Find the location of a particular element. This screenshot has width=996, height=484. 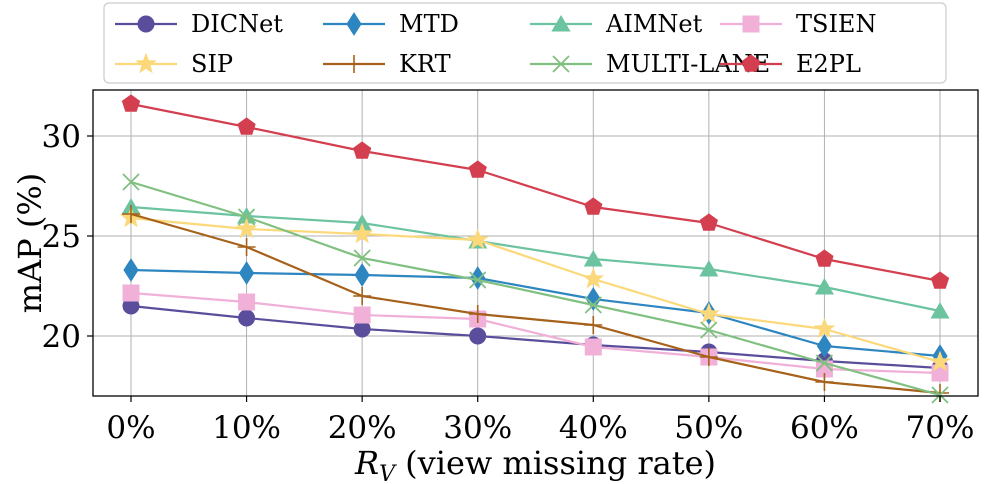

x-tick-label: 60% is located at coordinates (824, 428).